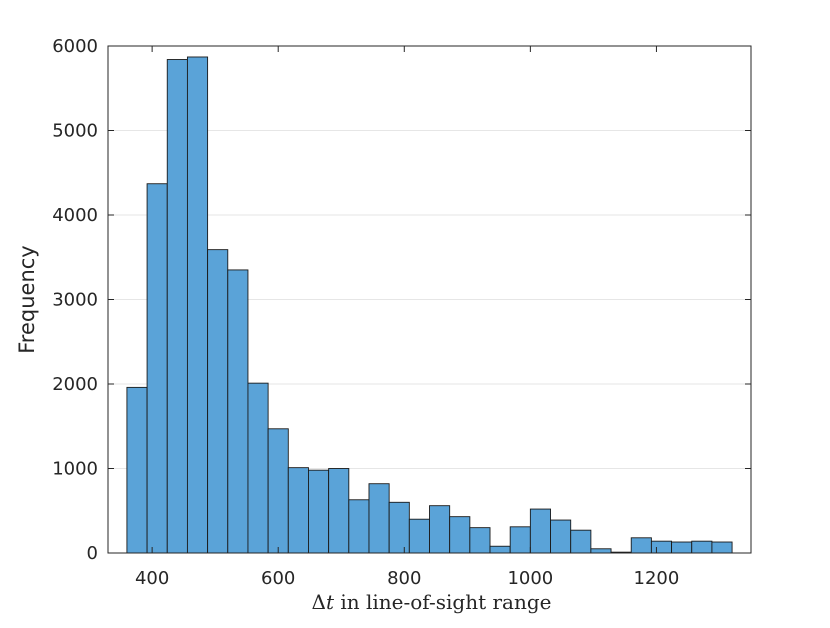 This screenshot has width=830, height=628. Describe the element at coordinates (530, 578) in the screenshot. I see `x-tick-label: 1000` at that location.